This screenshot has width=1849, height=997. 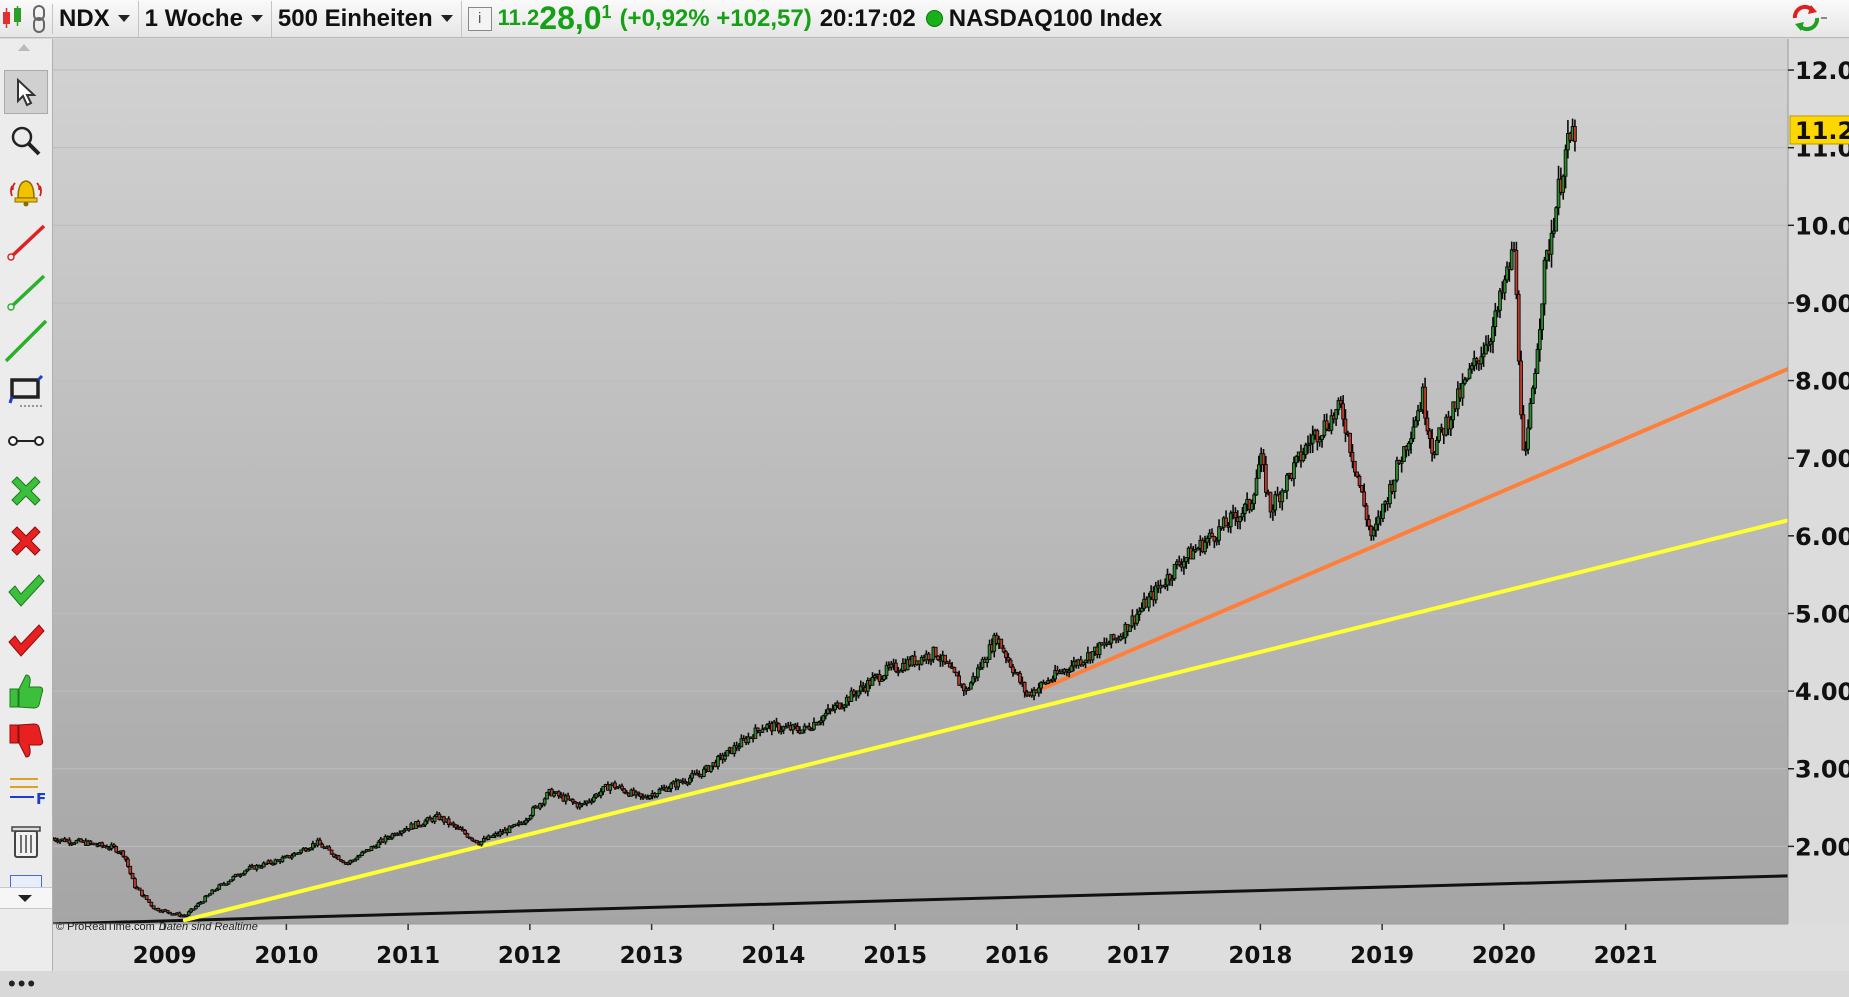 What do you see at coordinates (26, 391) in the screenshot?
I see `rectangle-tool` at bounding box center [26, 391].